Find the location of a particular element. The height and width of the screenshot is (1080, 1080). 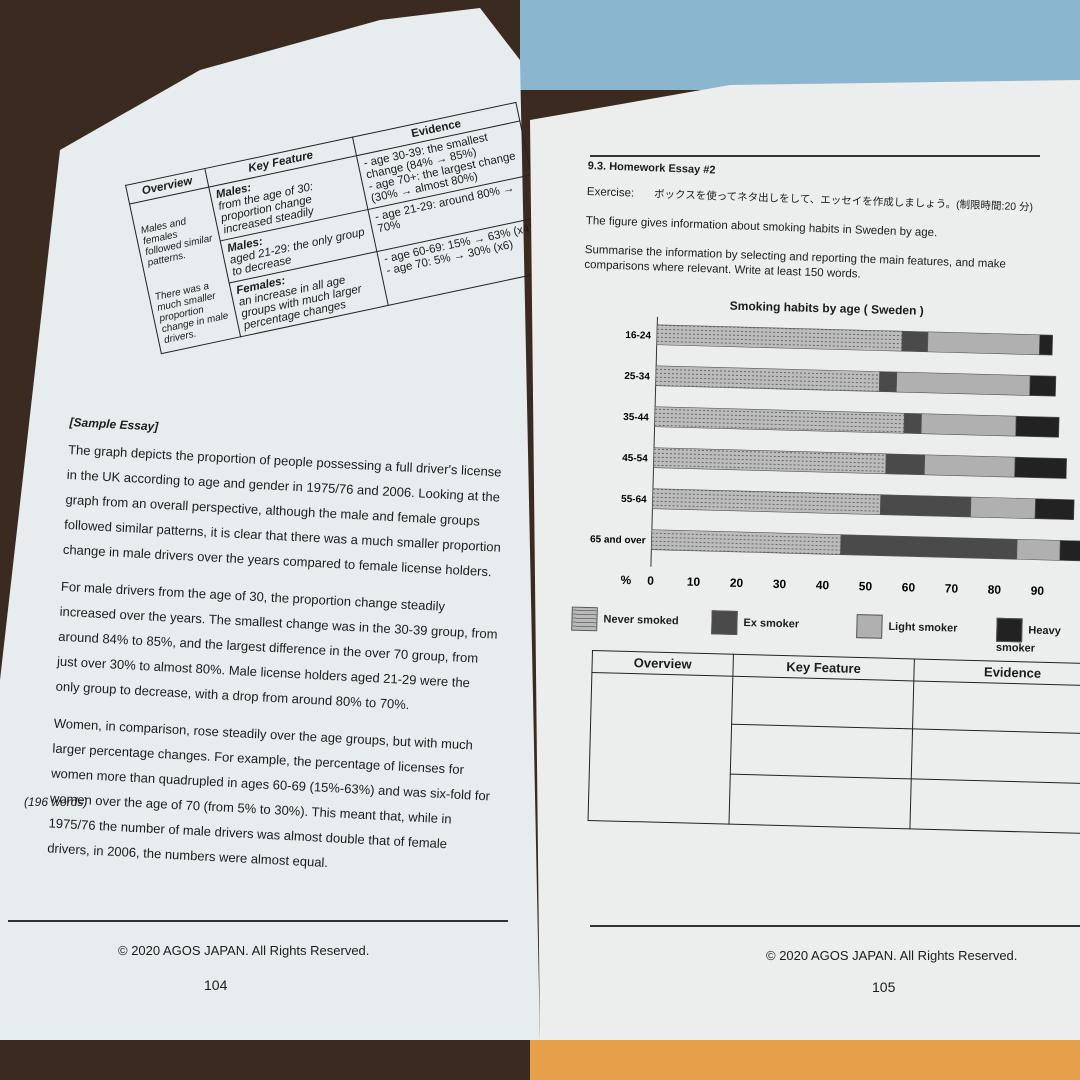

x-tick-label: 80 is located at coordinates (995, 590).